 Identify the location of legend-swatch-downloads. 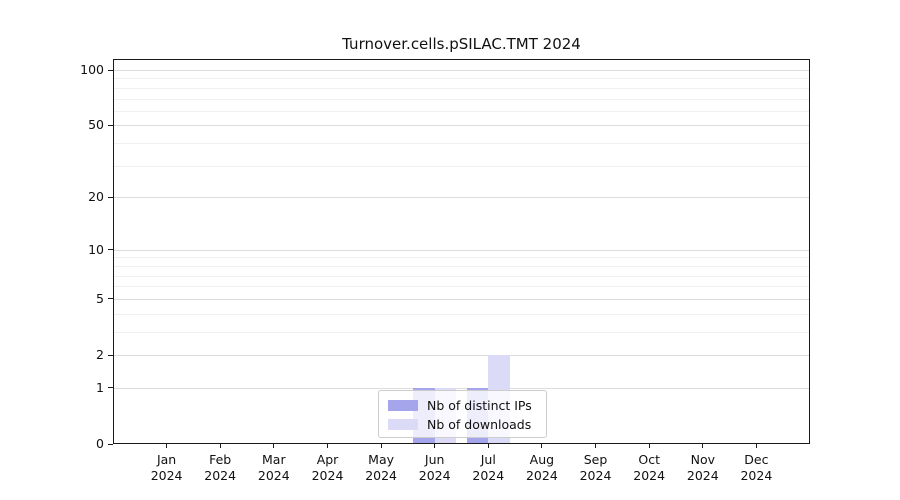
(403, 424).